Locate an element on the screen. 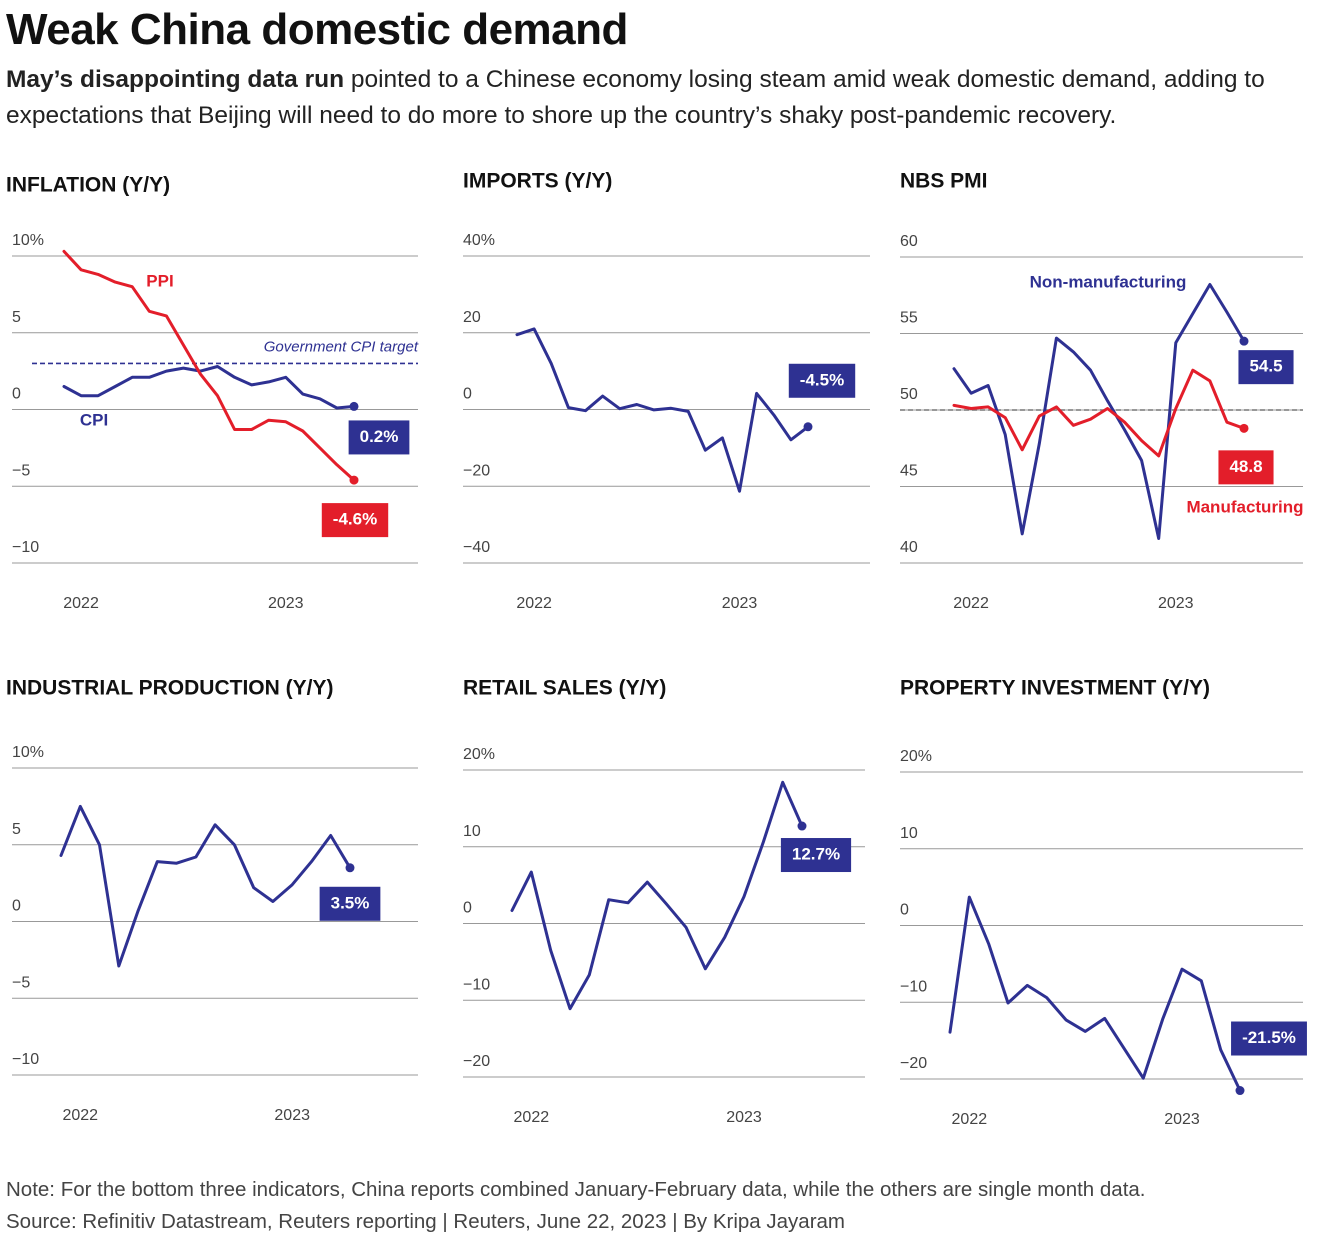  value-label: 0.2% is located at coordinates (379, 436).